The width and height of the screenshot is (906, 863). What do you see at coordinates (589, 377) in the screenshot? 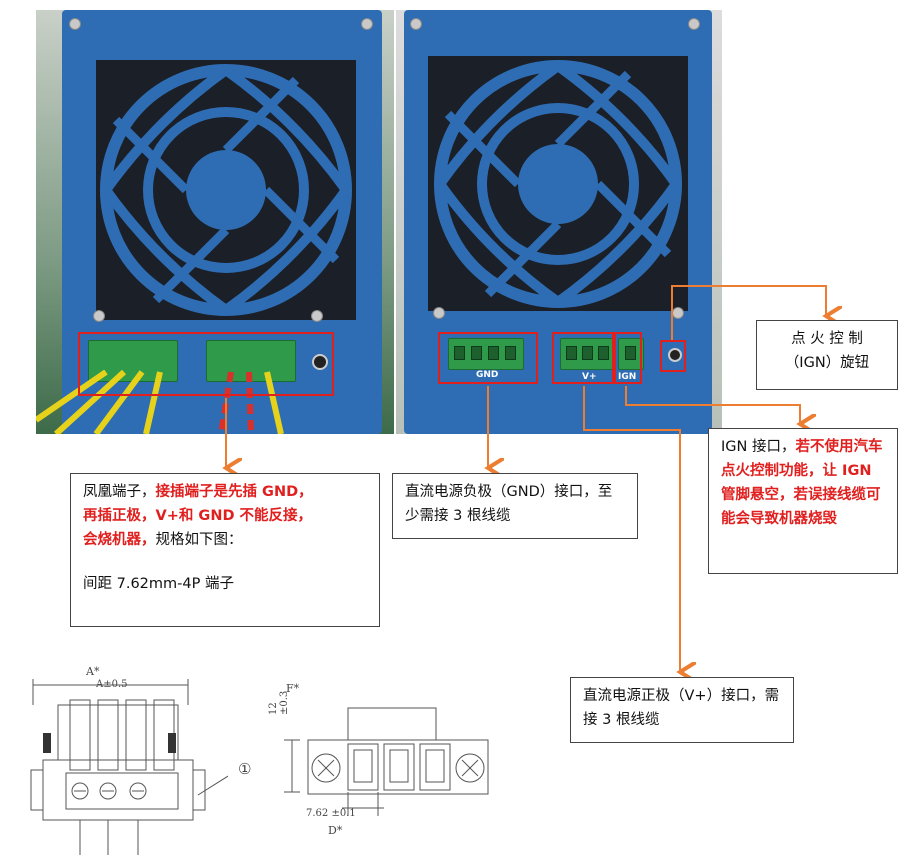
I see `vplus-silk-label: V+` at bounding box center [589, 377].